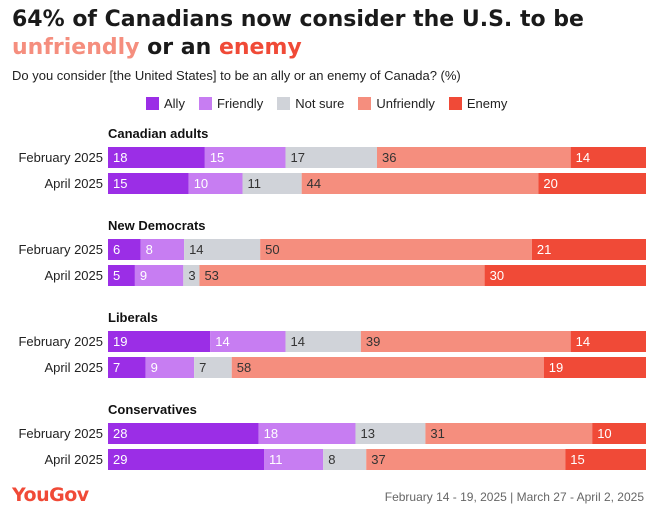  What do you see at coordinates (165, 103) in the screenshot?
I see `legend-item-ally: Ally` at bounding box center [165, 103].